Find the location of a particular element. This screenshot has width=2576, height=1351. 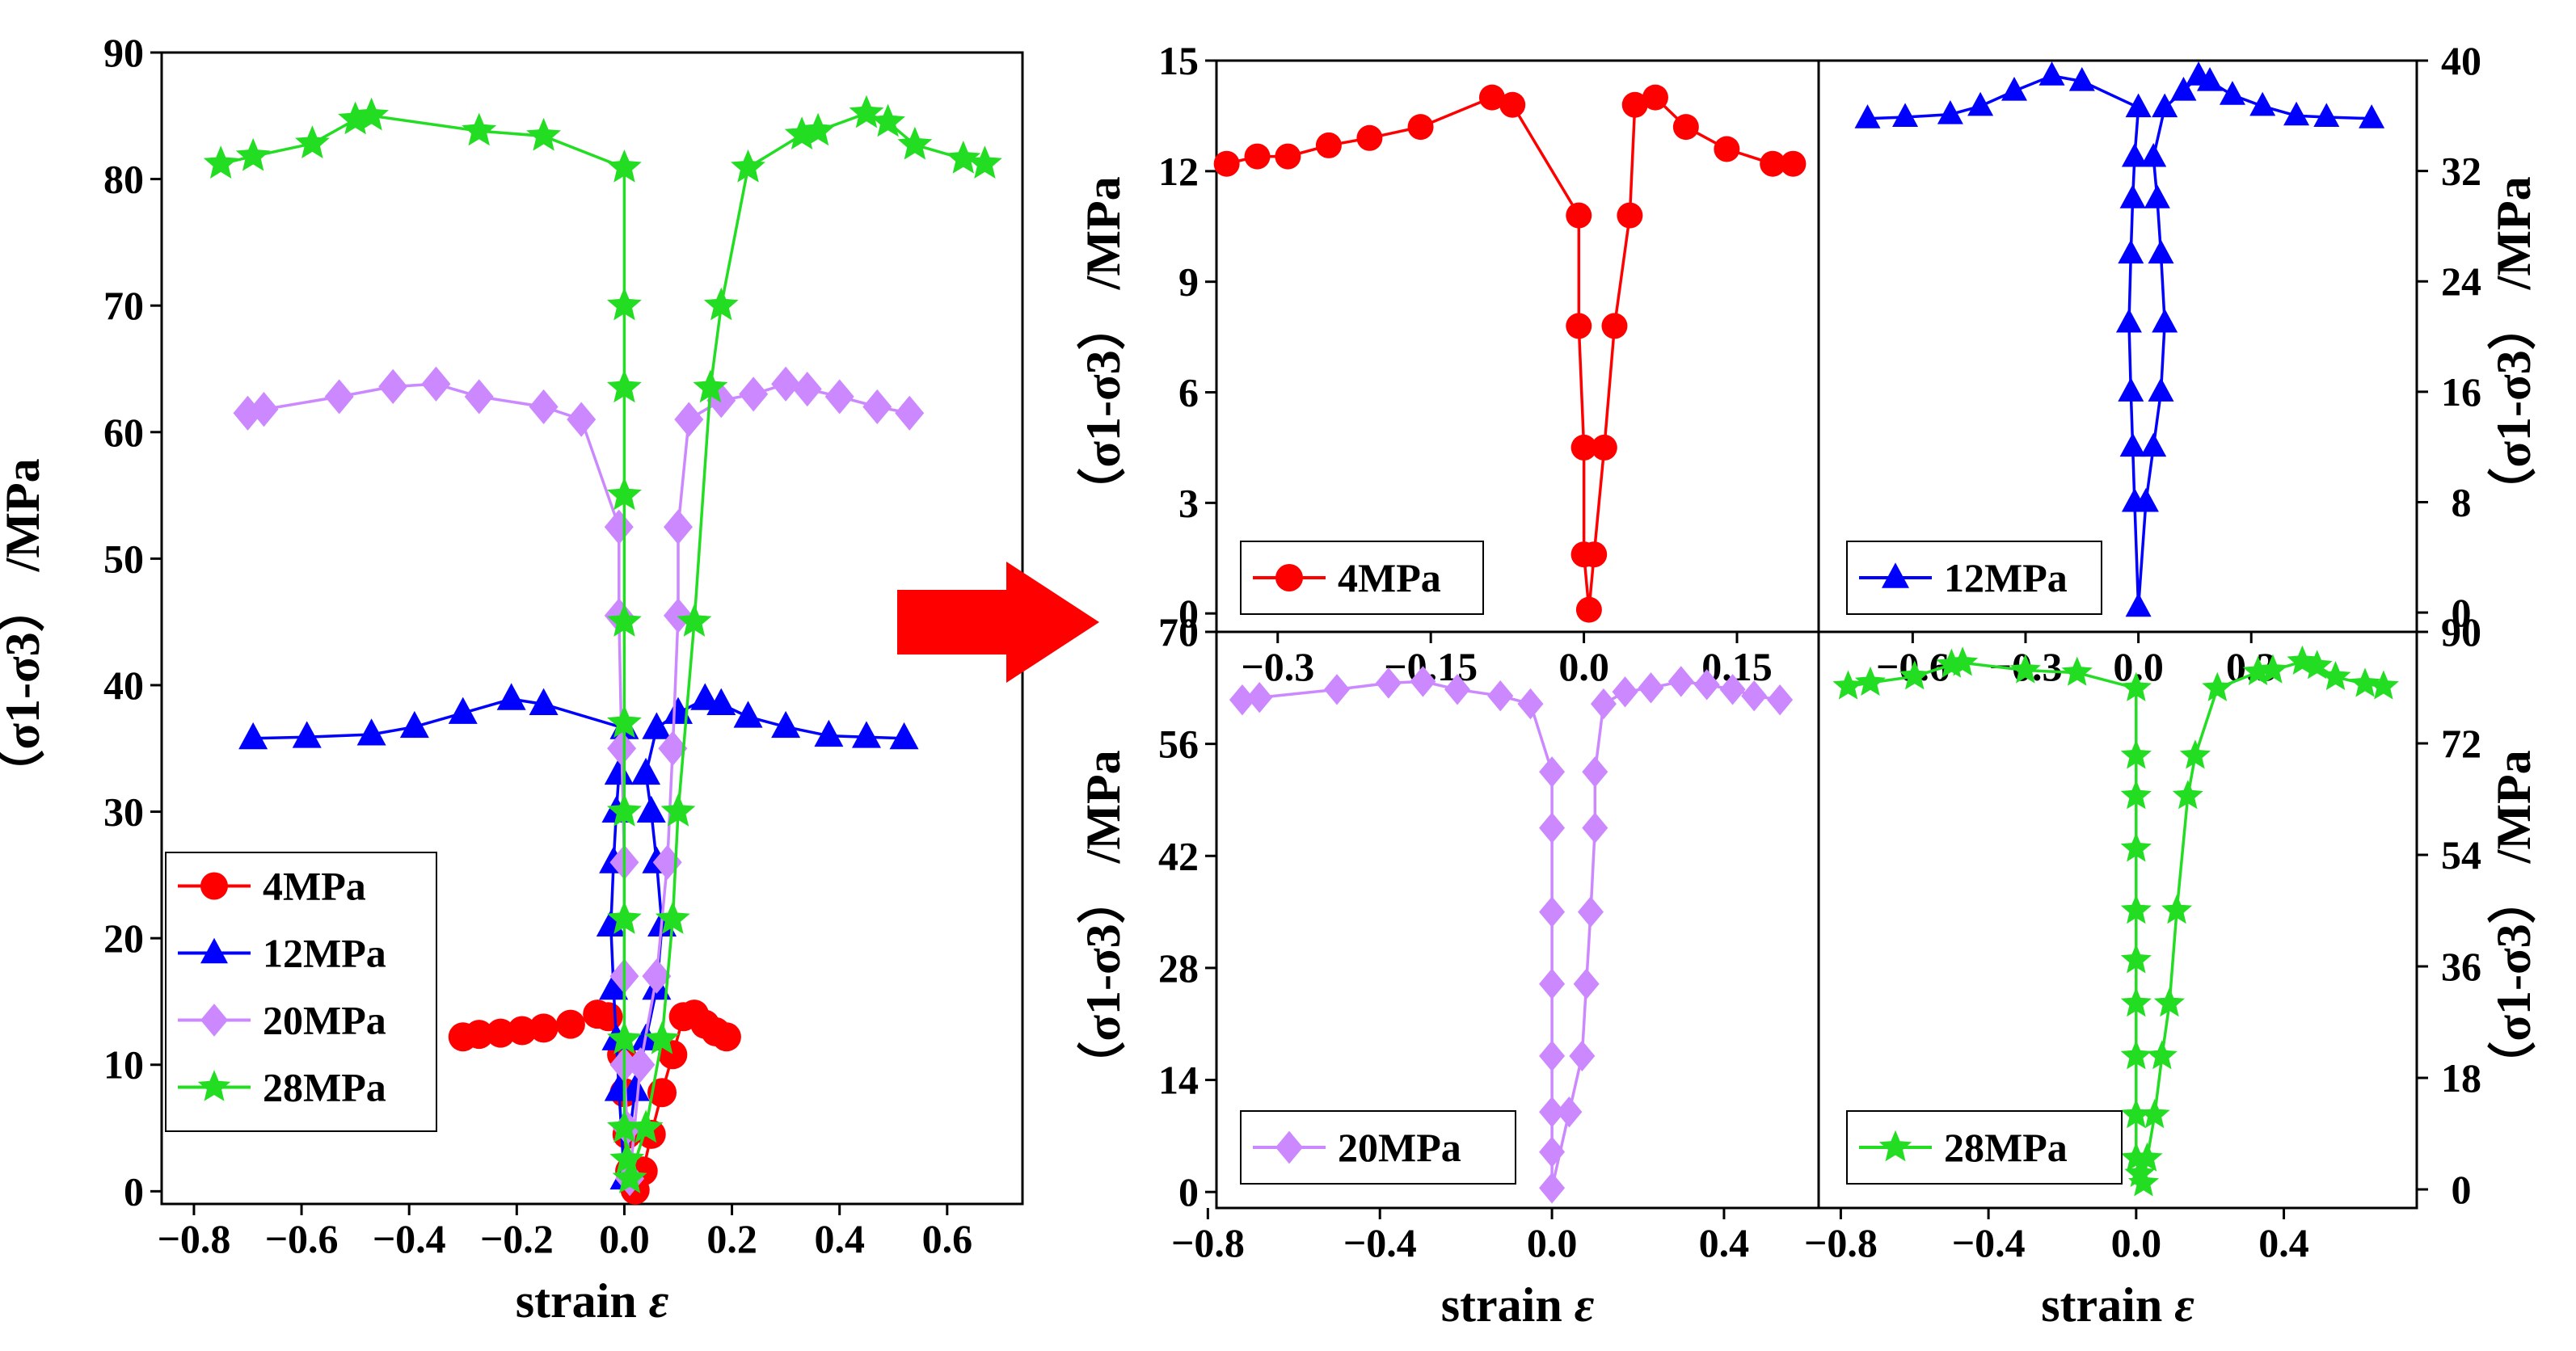

y-tick-label: 12 is located at coordinates (1178, 171).